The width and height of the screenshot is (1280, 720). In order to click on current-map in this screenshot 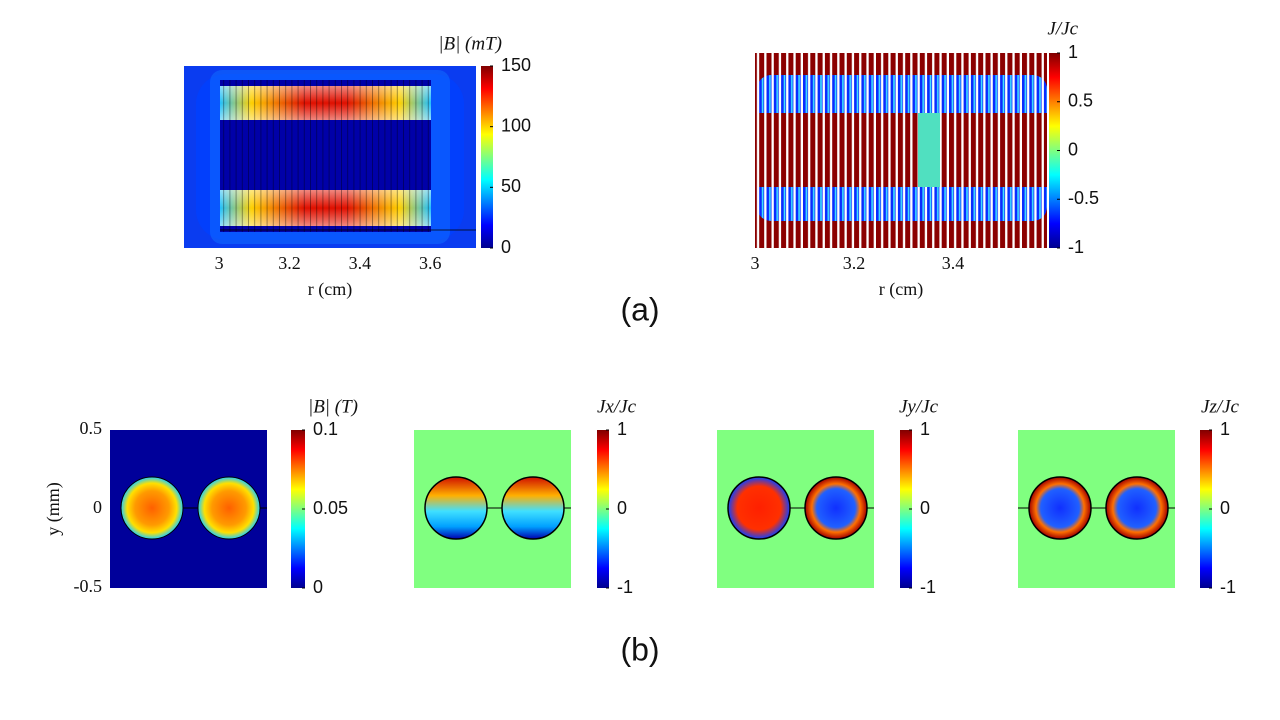, I will do `click(901, 150)`.